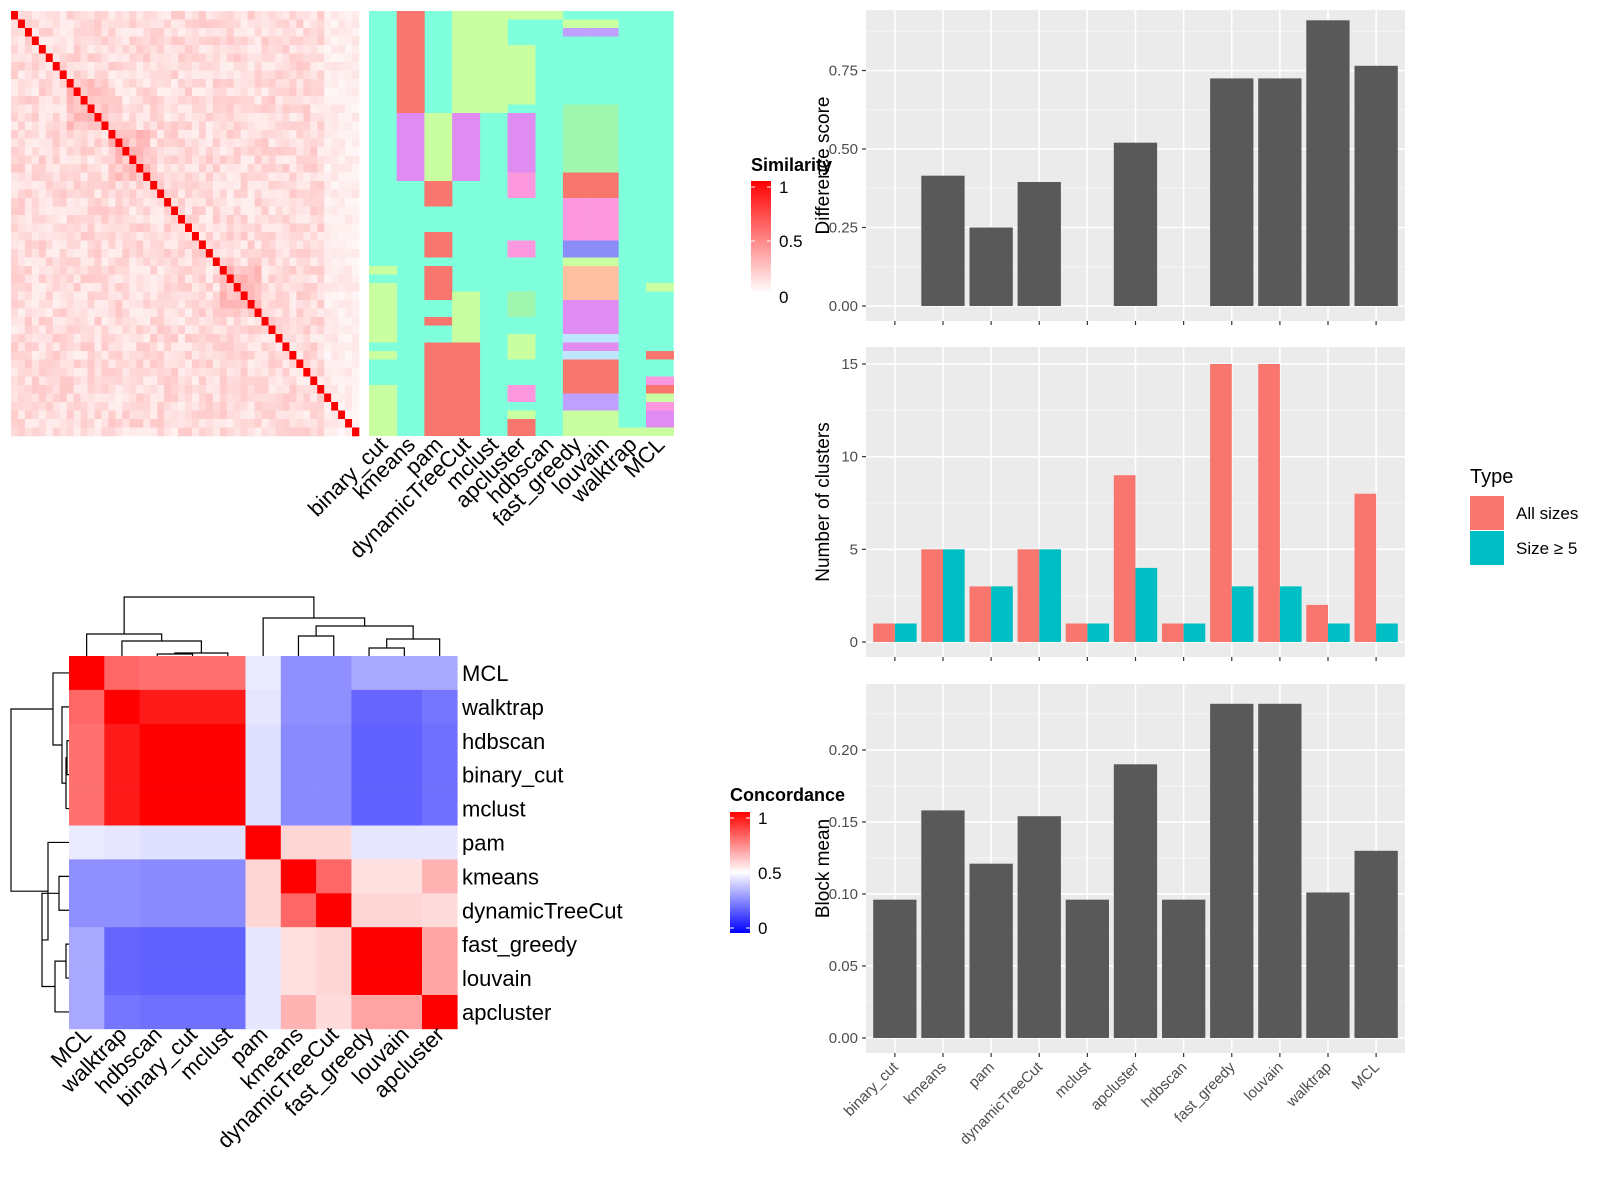  Describe the element at coordinates (1194, 632) in the screenshot. I see `bar-size-ge5` at that location.